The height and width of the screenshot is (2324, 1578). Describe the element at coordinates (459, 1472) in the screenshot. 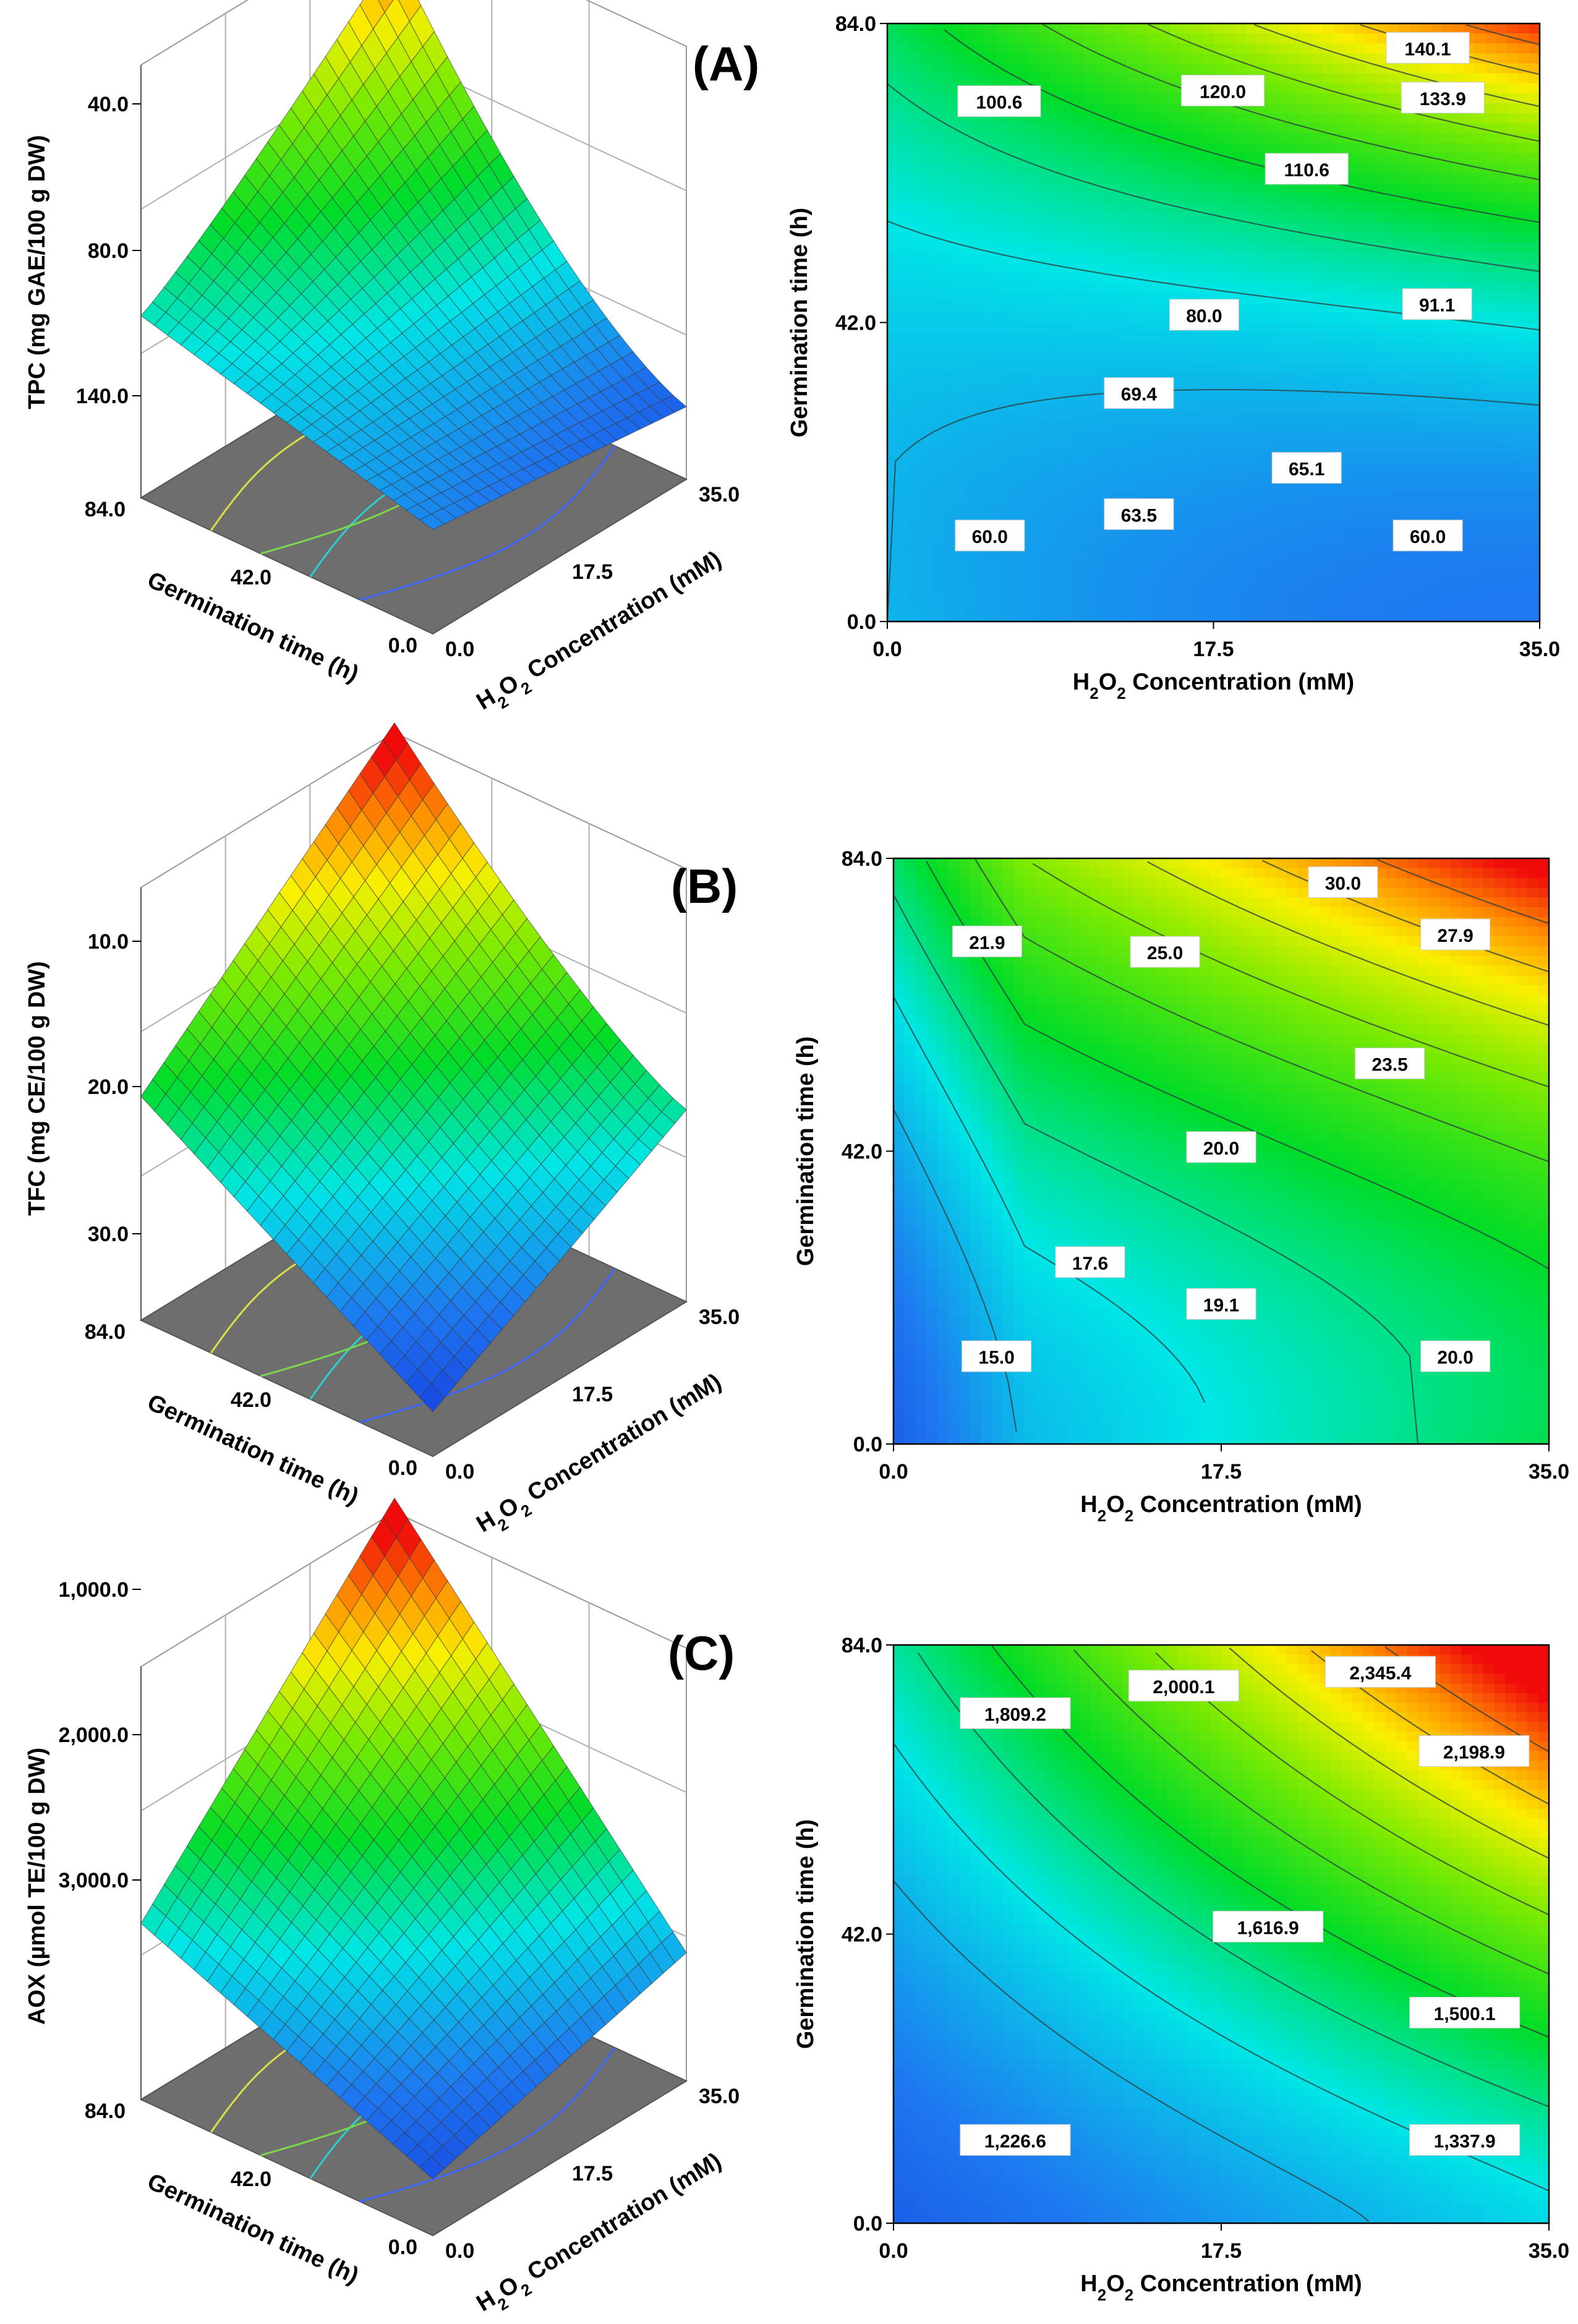

I see `x-tick-label: 0.0` at that location.